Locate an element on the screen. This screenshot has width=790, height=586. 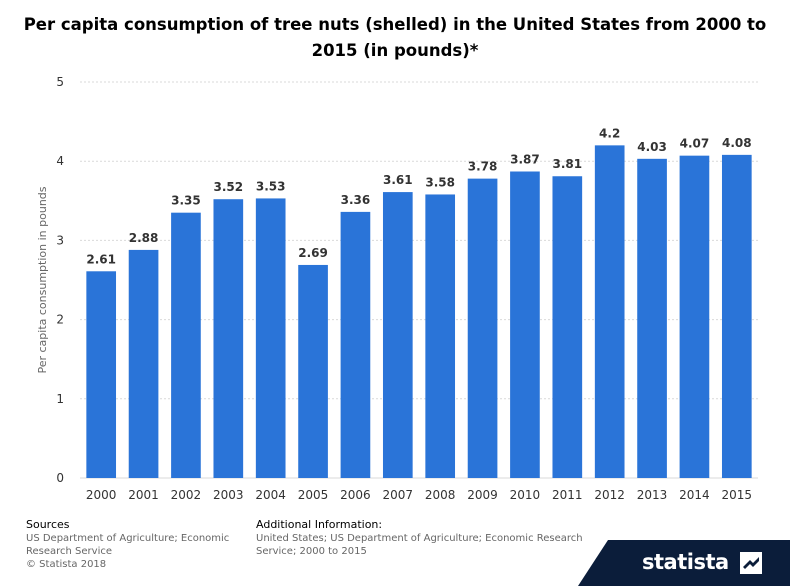
x-tick-label: 2010 is located at coordinates (525, 495).